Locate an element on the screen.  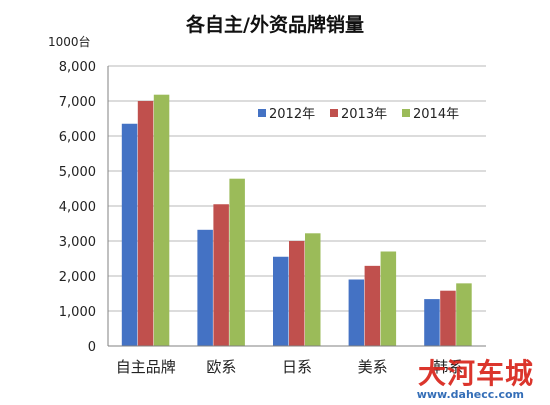
x-tick-label: 韩系 is located at coordinates (448, 367).